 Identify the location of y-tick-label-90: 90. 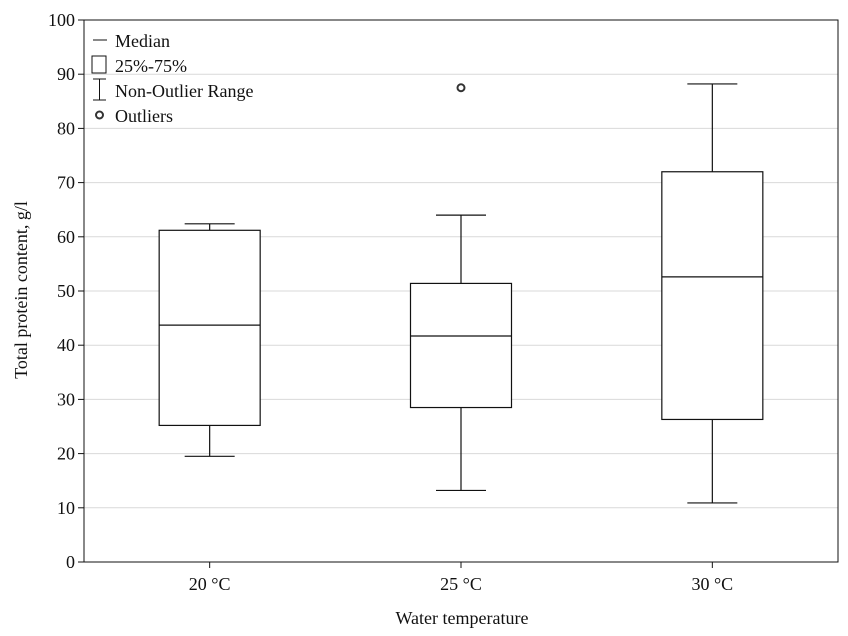
(66, 74).